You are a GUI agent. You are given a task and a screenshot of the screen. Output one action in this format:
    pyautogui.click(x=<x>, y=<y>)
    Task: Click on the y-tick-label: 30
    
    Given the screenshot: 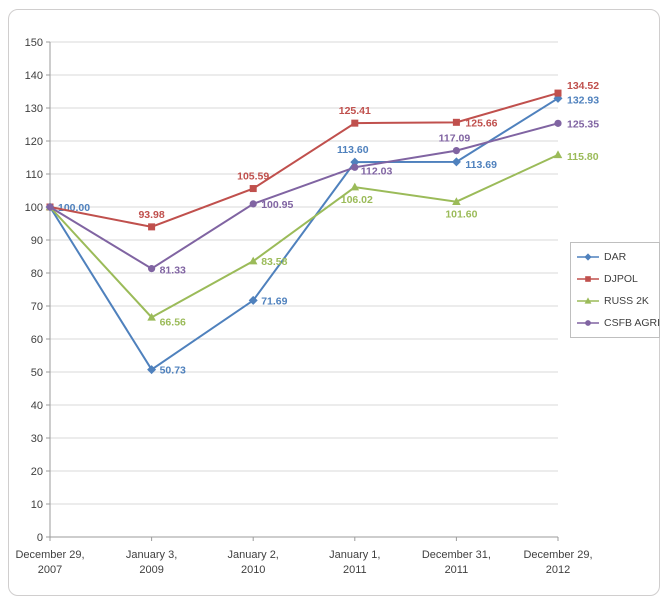 What is the action you would take?
    pyautogui.click(x=37, y=439)
    